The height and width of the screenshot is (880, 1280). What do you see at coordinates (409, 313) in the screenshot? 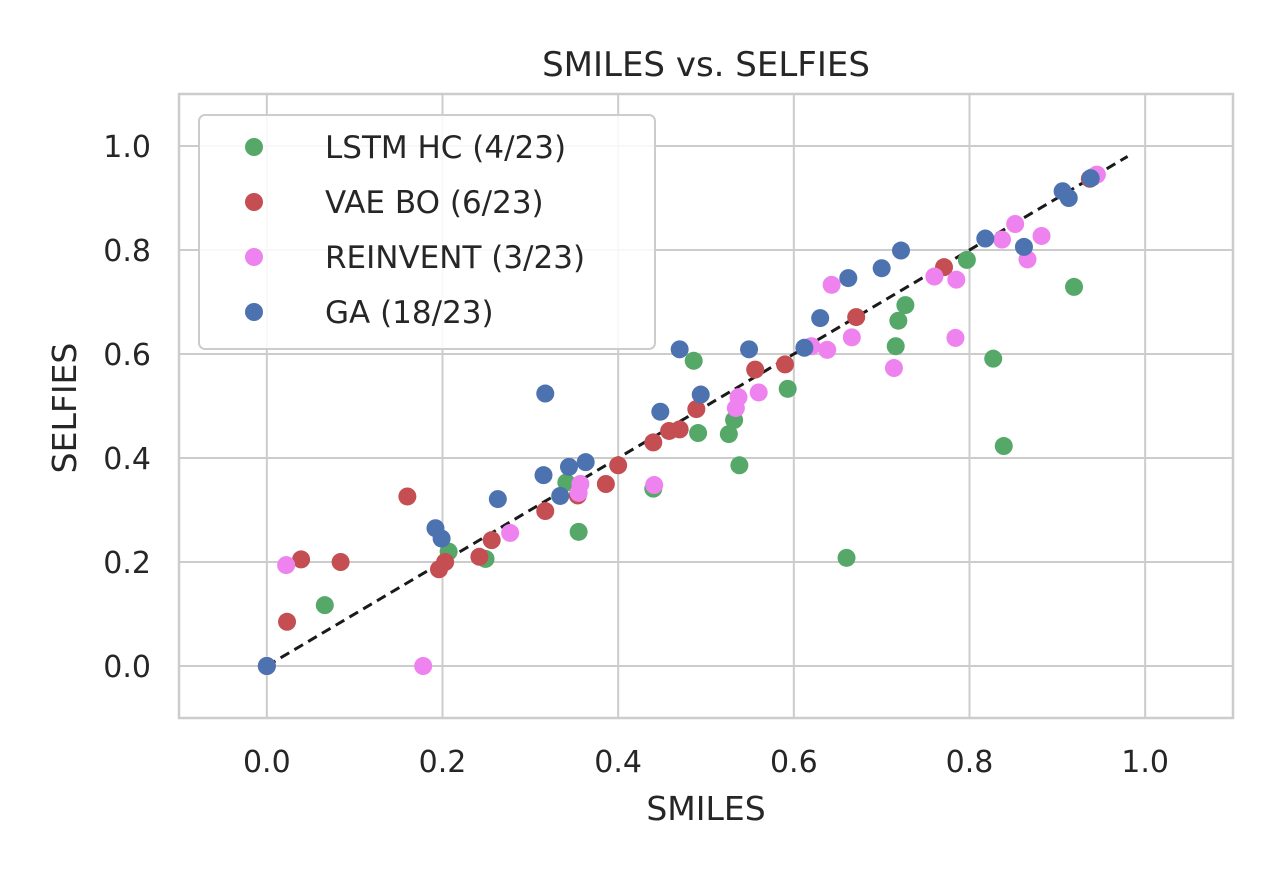
I see `legend-label: GA (18/23)` at bounding box center [409, 313].